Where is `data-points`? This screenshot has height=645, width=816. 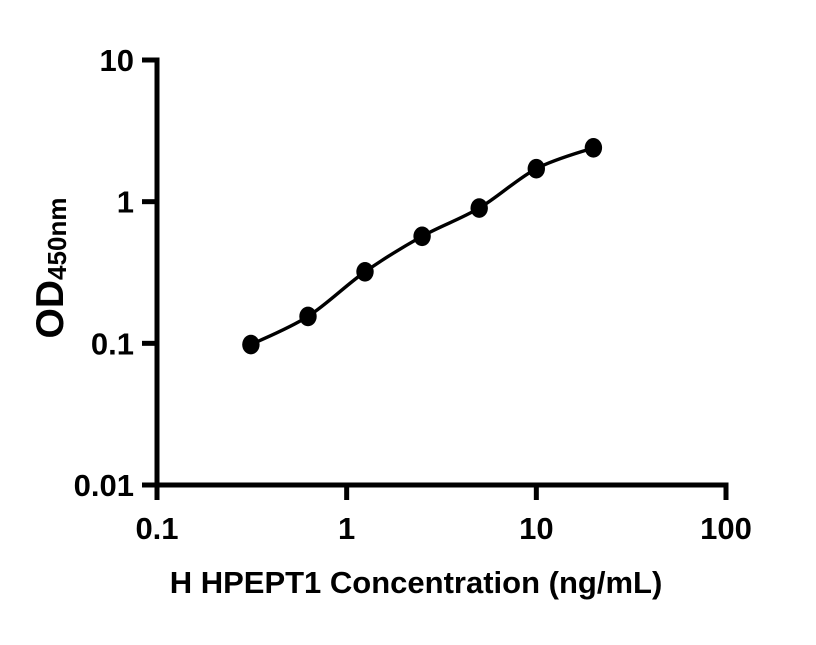
data-points is located at coordinates (422, 246).